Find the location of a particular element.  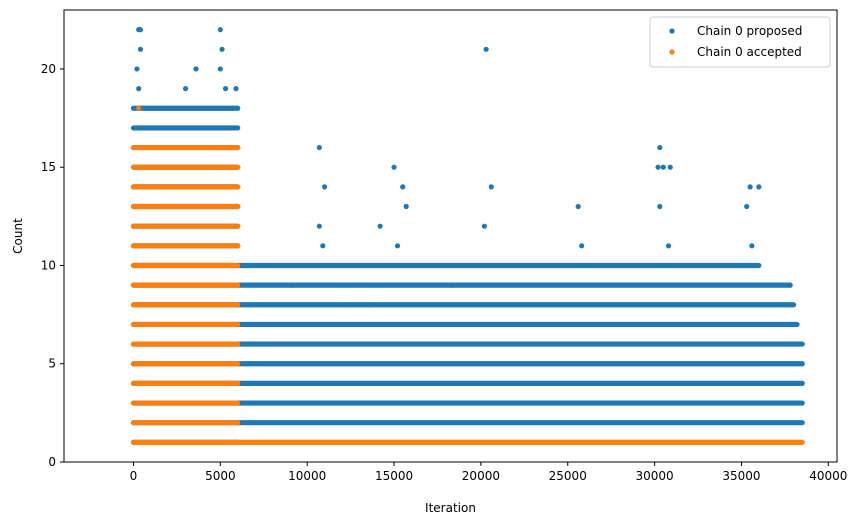

y-axis-ticks: 0 5 10 15 20 is located at coordinates (52, 265).